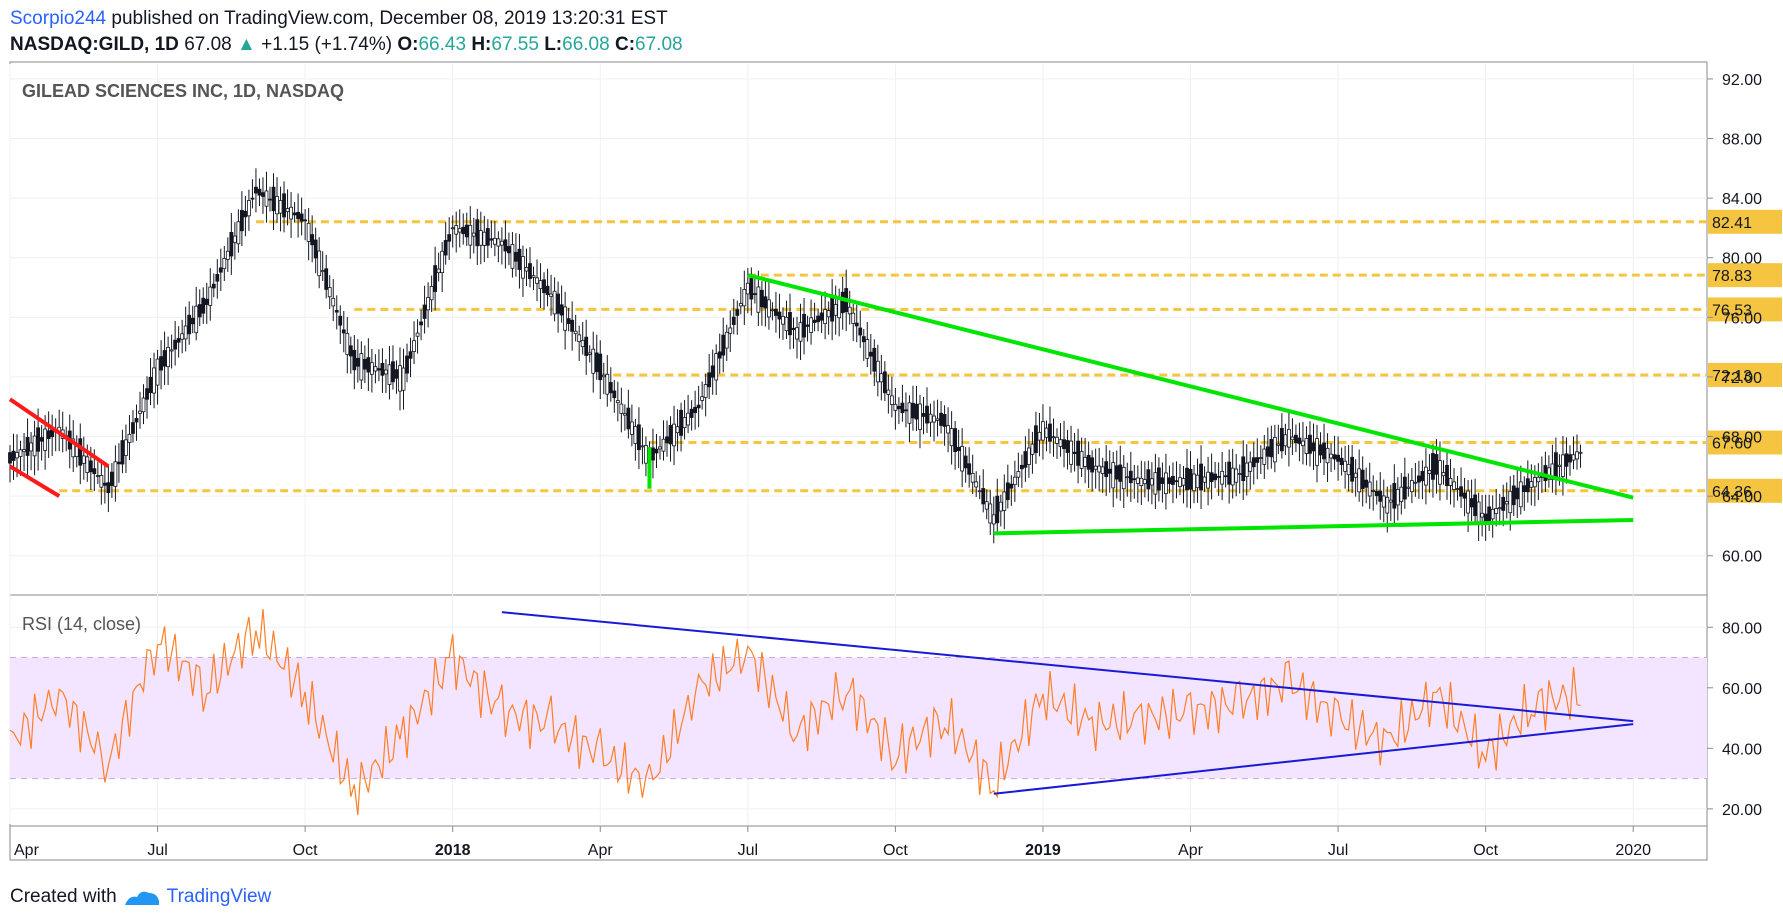  I want to click on low-label: L:, so click(553, 44).